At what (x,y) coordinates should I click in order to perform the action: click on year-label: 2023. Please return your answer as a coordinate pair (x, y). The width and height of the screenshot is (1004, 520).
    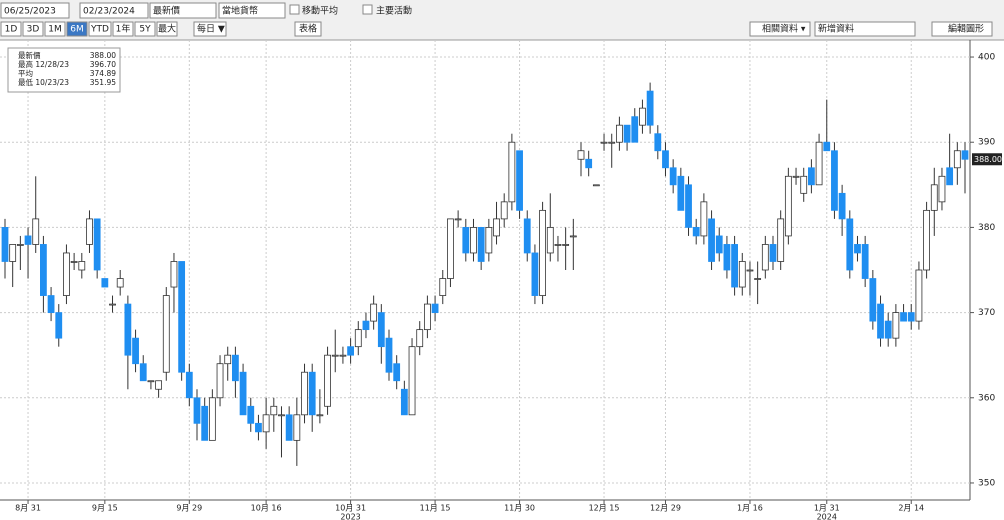
    Looking at the image, I should click on (350, 516).